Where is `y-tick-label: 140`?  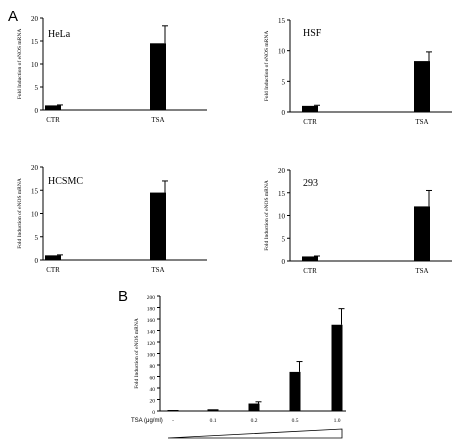 y-tick-label: 140 is located at coordinates (151, 333).